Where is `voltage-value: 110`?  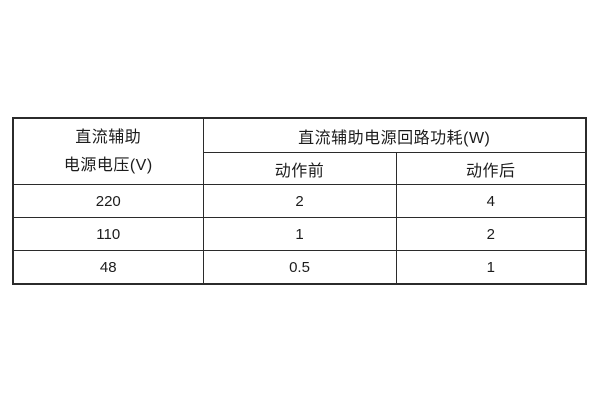 voltage-value: 110 is located at coordinates (108, 234).